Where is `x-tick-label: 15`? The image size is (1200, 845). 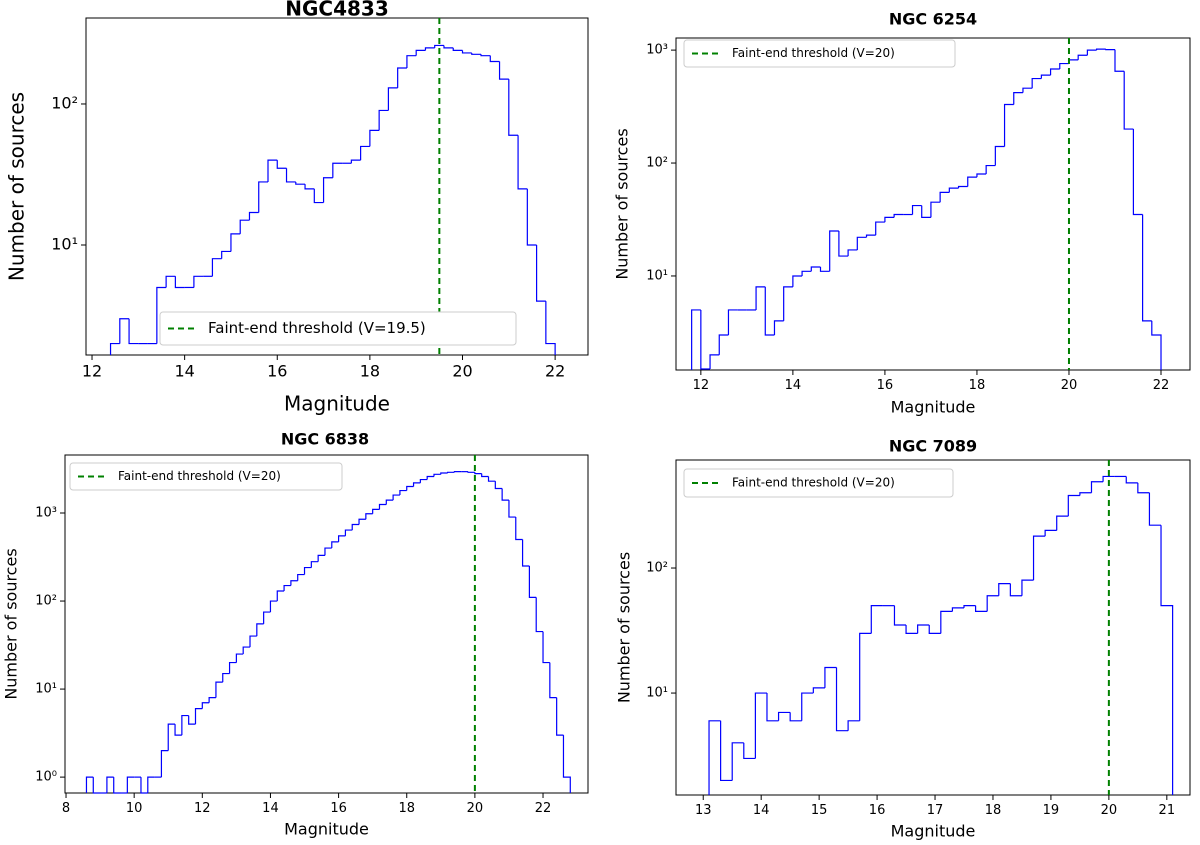 x-tick-label: 15 is located at coordinates (819, 810).